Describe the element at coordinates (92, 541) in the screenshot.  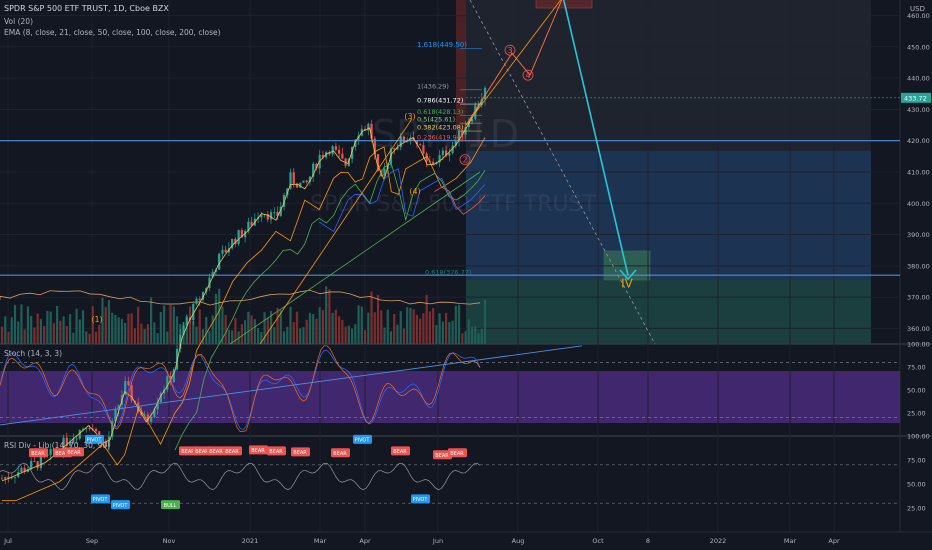
I see `time-tick-label: Sep` at that location.